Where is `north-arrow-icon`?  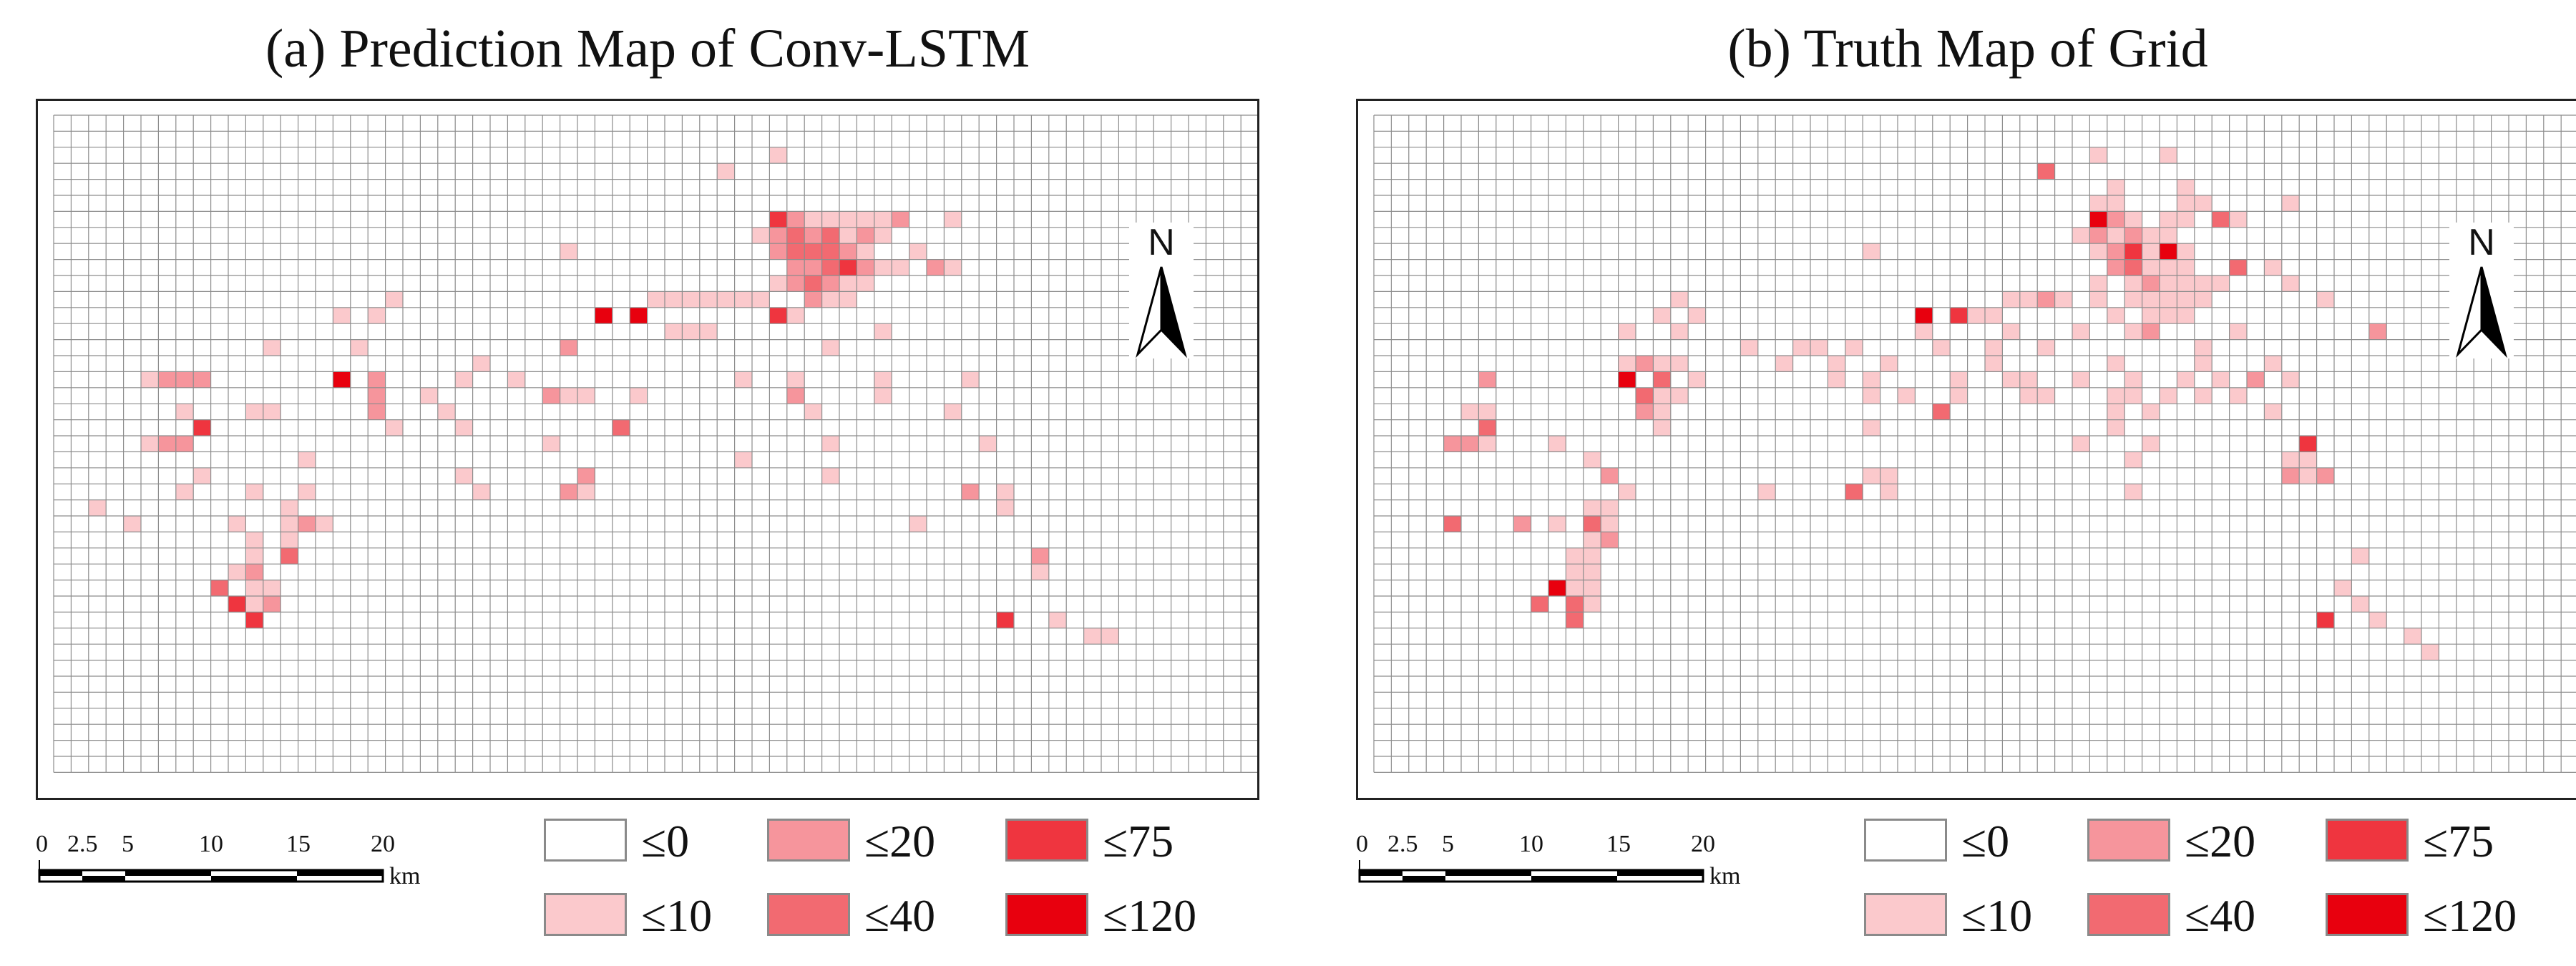
north-arrow-icon is located at coordinates (1161, 290).